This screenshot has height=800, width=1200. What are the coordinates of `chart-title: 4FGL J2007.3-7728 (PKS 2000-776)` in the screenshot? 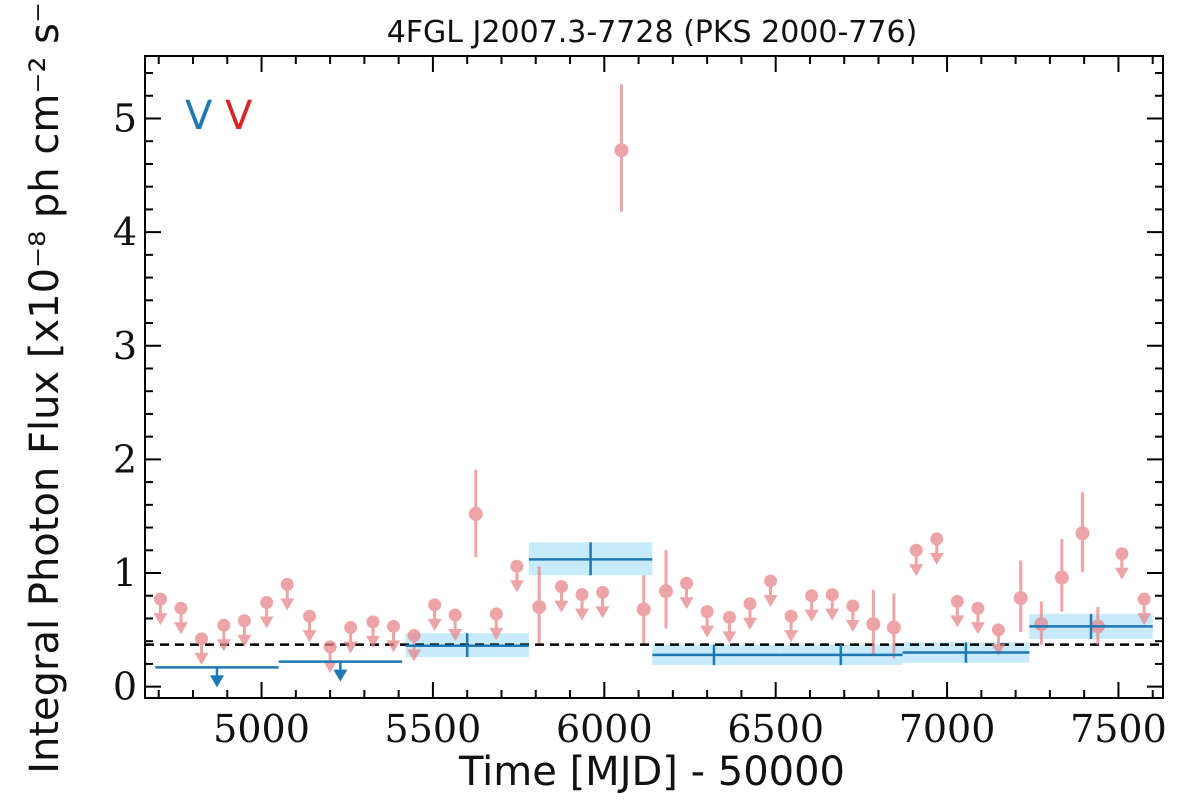 It's located at (652, 32).